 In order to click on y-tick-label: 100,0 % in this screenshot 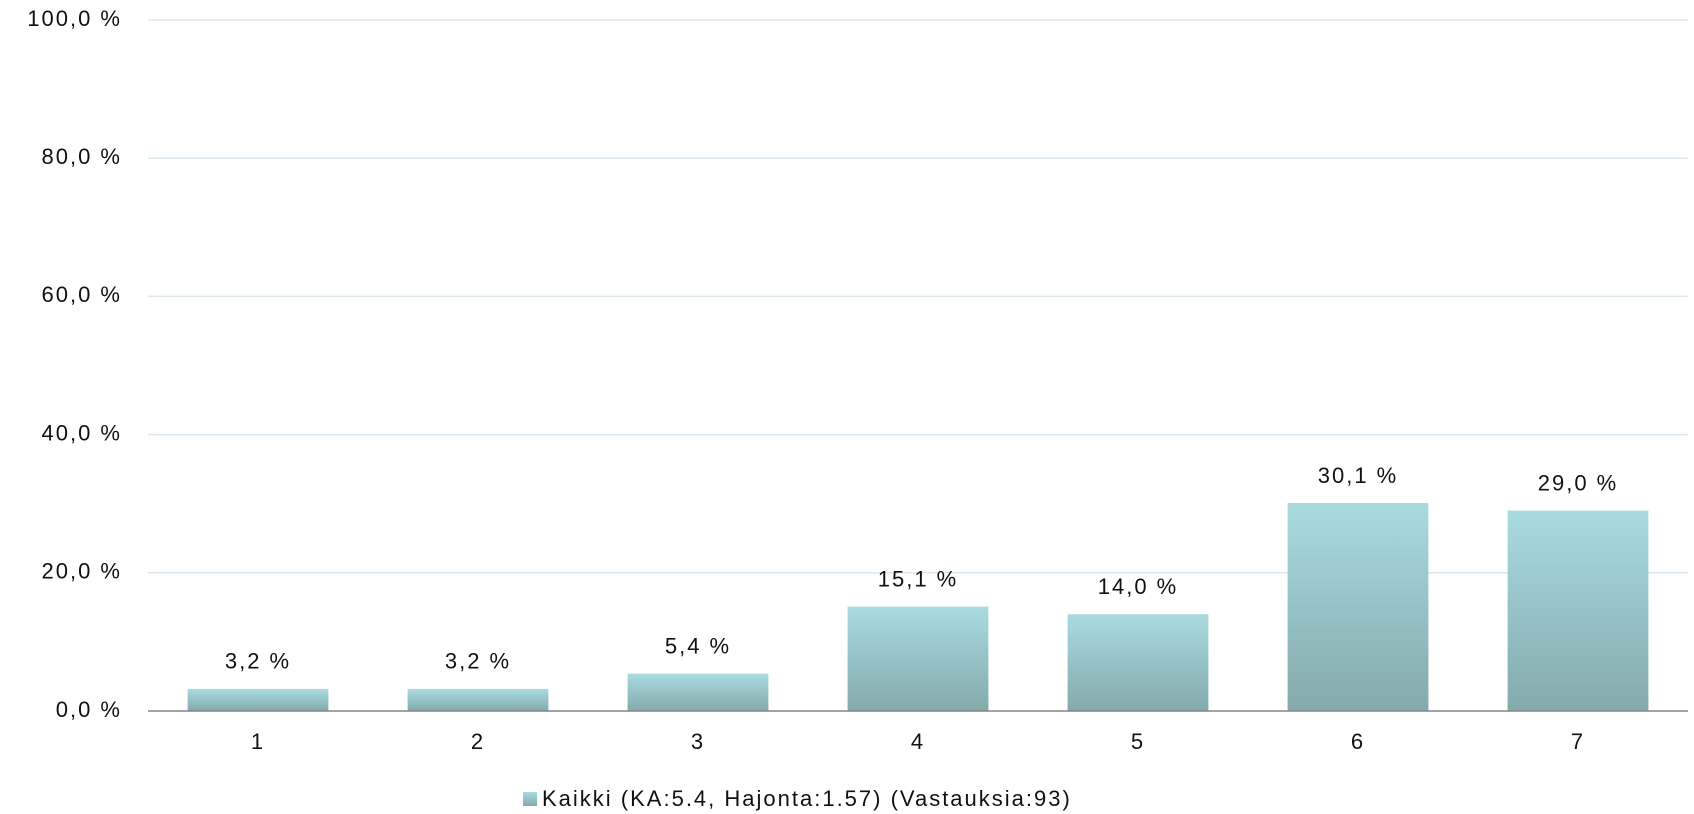, I will do `click(74, 18)`.